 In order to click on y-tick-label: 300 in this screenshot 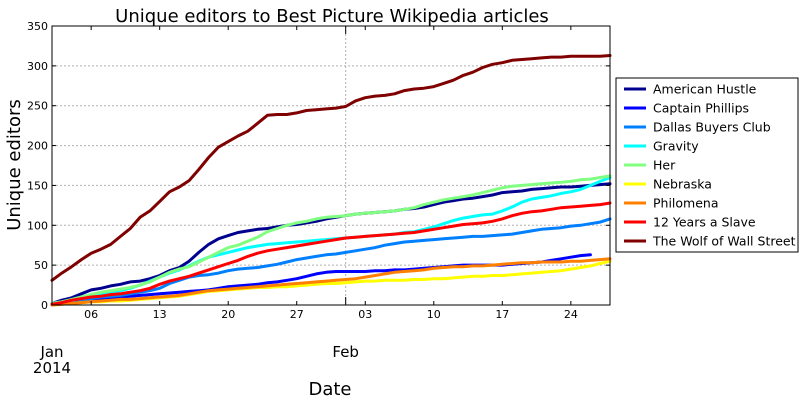, I will do `click(37, 66)`.